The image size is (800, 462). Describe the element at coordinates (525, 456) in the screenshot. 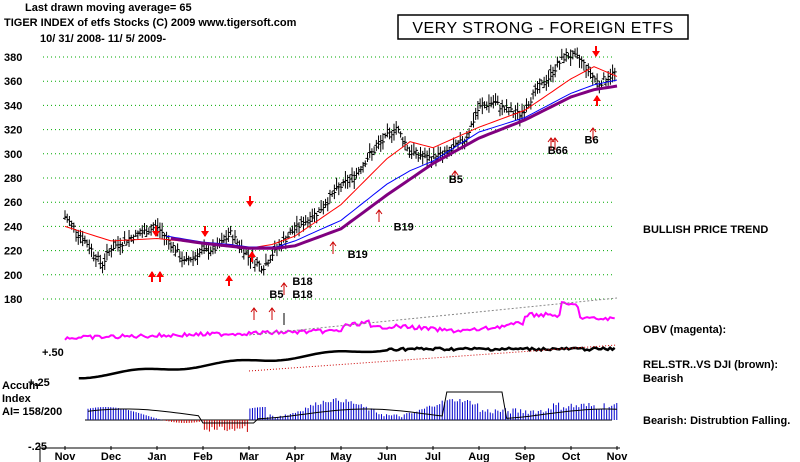

I see `x-tick-label: Sep` at that location.